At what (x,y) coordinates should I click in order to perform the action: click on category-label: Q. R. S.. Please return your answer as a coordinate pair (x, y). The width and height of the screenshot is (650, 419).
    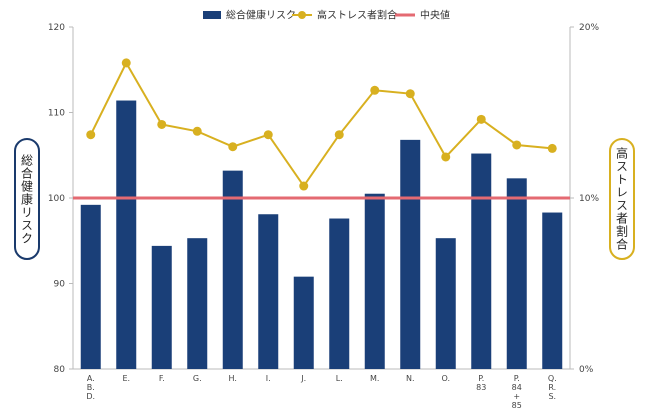
    Looking at the image, I should click on (552, 387).